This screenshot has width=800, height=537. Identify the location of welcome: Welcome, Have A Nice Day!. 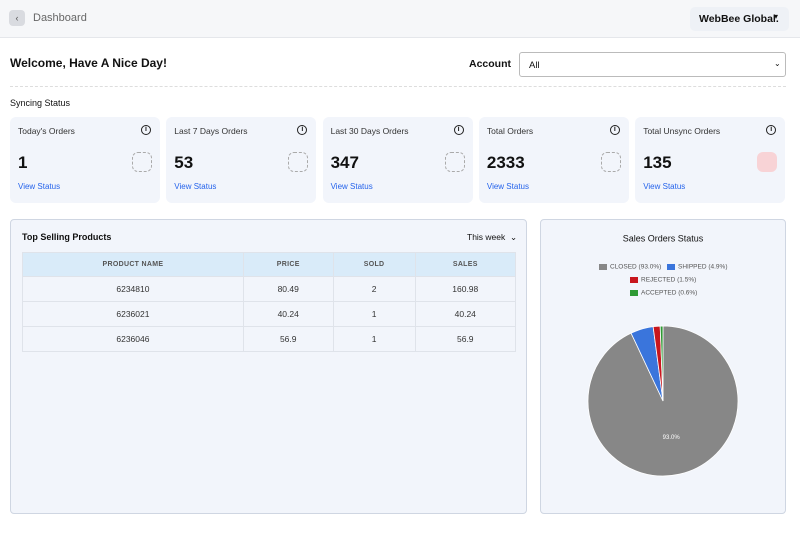
(88, 63).